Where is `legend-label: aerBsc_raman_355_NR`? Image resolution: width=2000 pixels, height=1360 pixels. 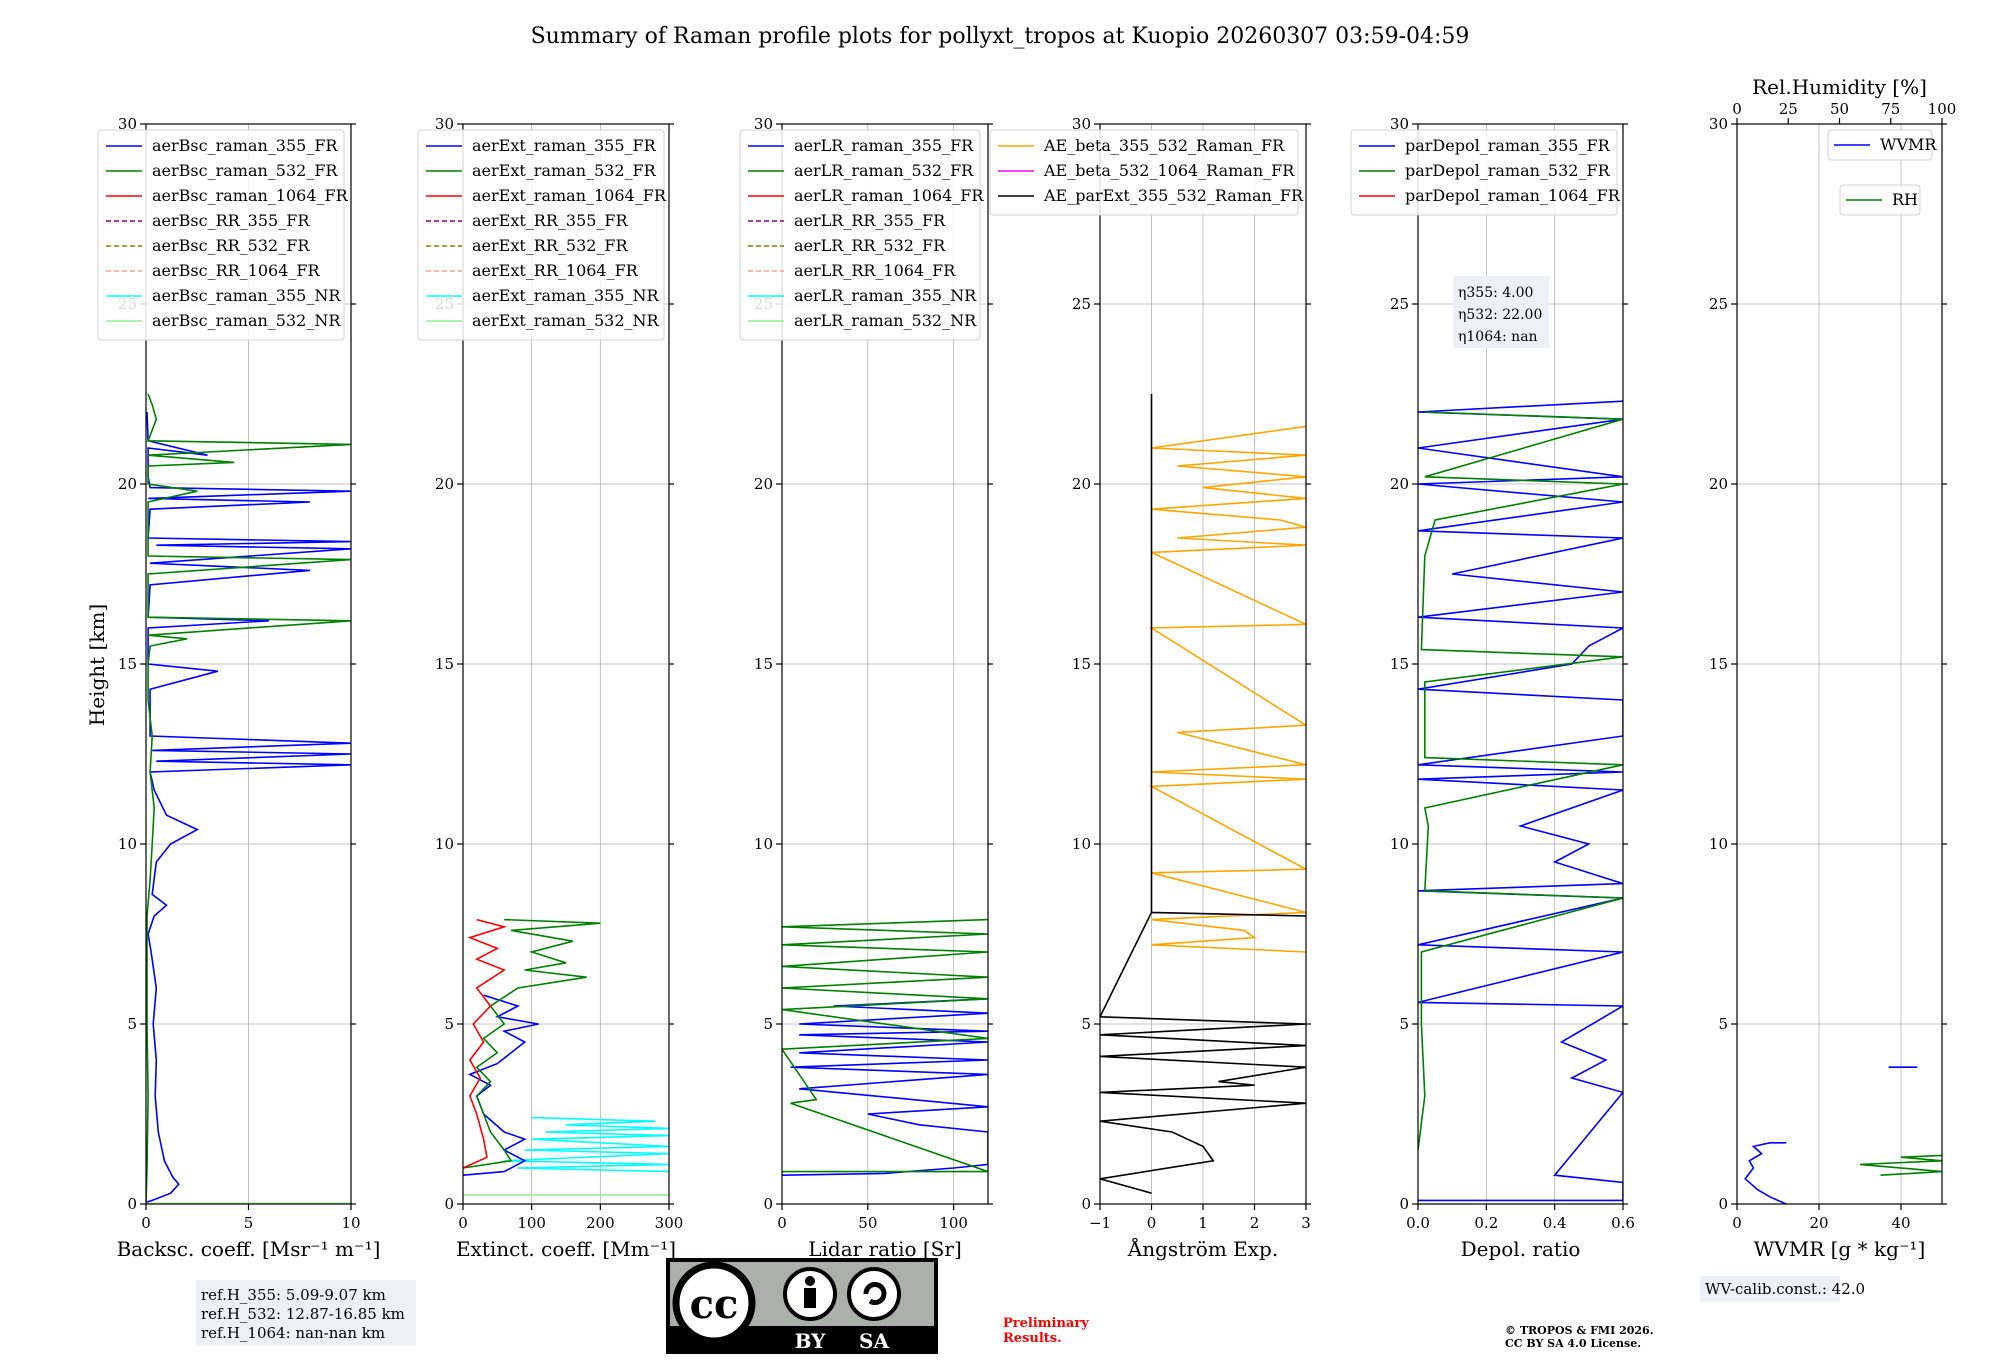
legend-label: aerBsc_raman_355_NR is located at coordinates (246, 295).